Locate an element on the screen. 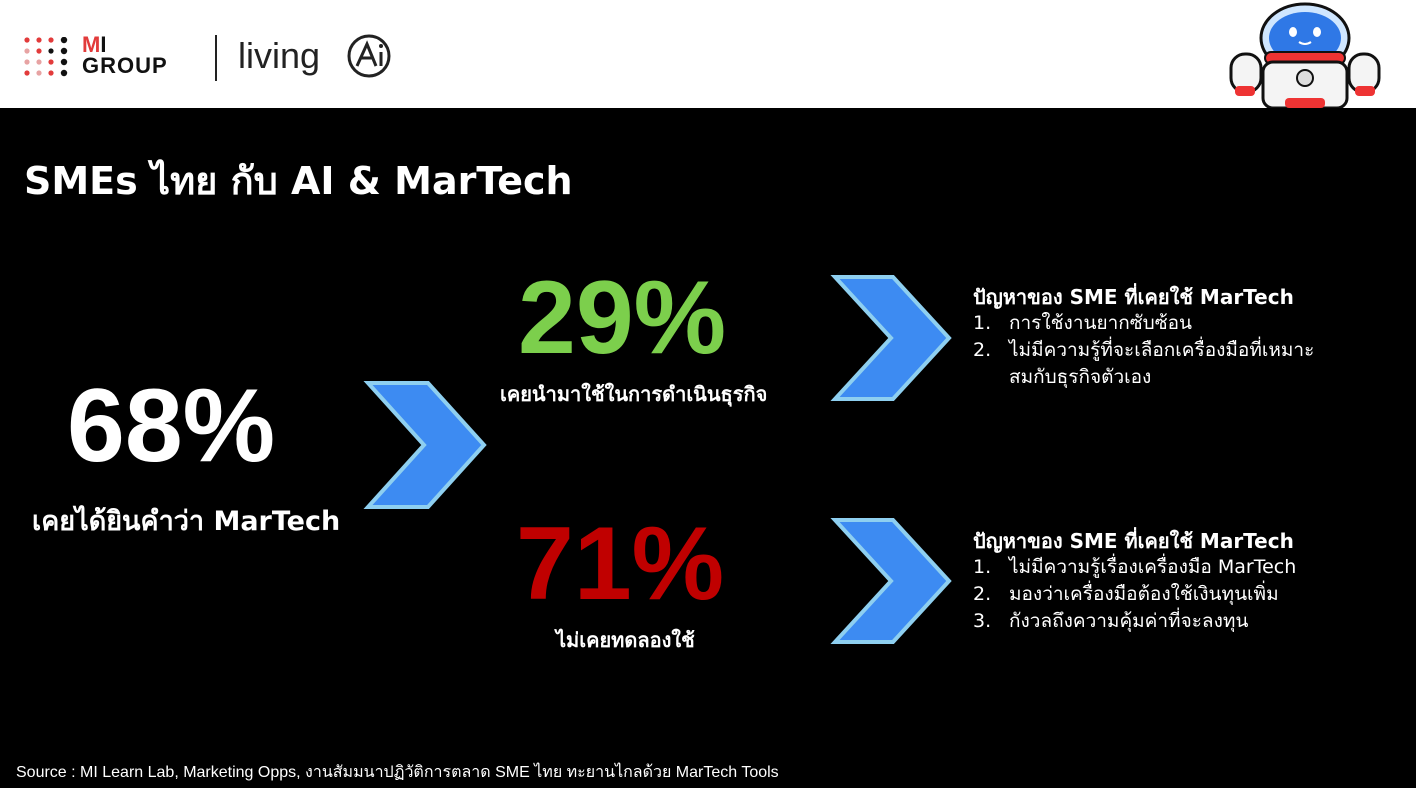 This screenshot has height=788, width=1416. list-item: 3. กังวลถึงความคุ้มค่าที่จะลงทุน is located at coordinates (1188, 621).